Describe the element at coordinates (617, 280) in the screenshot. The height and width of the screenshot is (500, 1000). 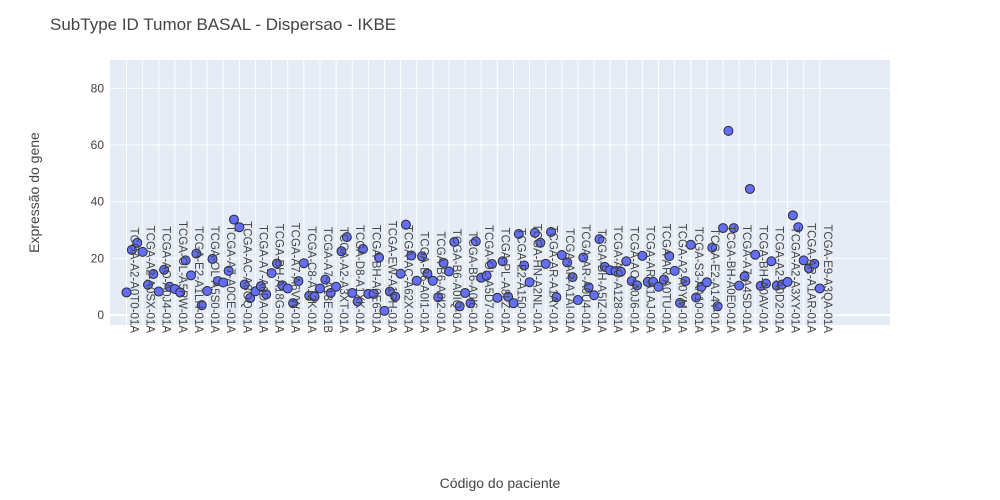
I see `x-tick-label: TCGA-AO-A128-01A` at that location.